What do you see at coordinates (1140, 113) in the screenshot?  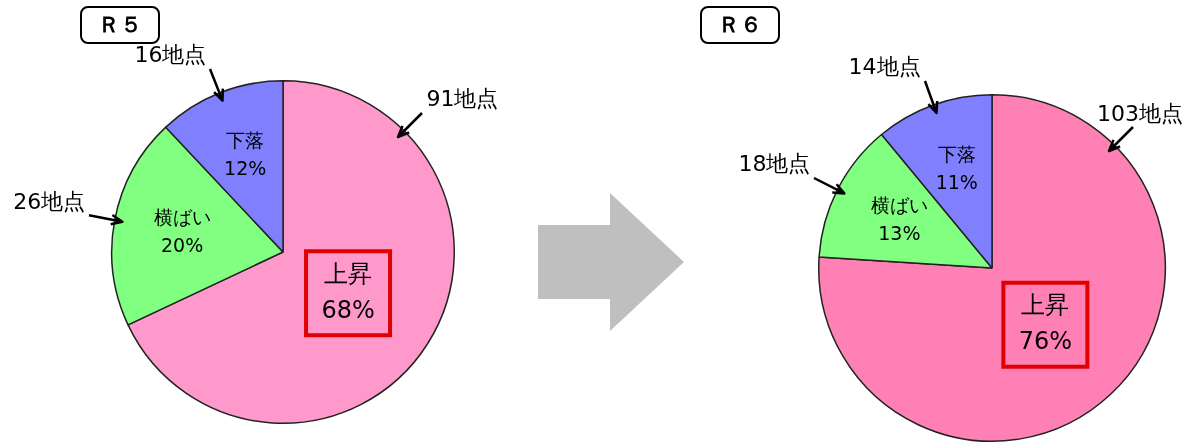 I see `text: 103地点` at bounding box center [1140, 113].